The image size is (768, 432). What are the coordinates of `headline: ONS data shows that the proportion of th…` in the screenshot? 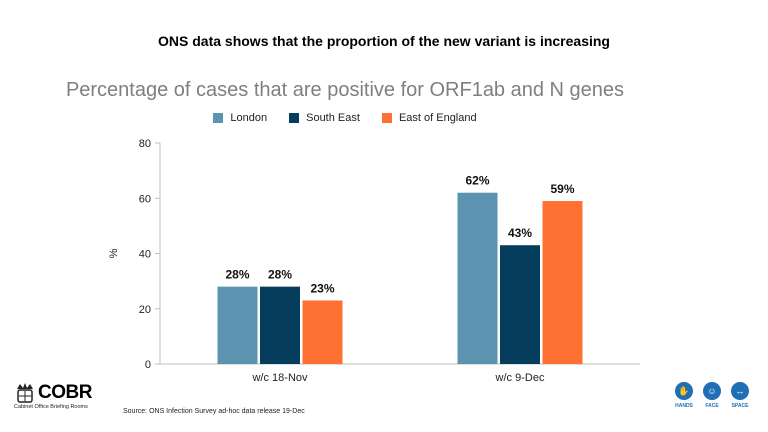 It's located at (384, 41).